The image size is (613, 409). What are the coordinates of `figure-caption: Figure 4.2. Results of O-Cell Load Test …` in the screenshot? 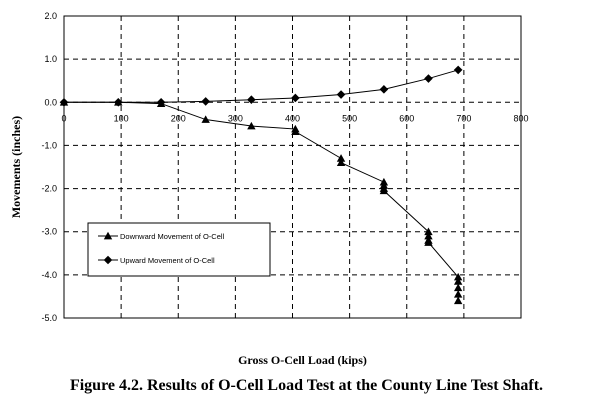 It's located at (306, 385).